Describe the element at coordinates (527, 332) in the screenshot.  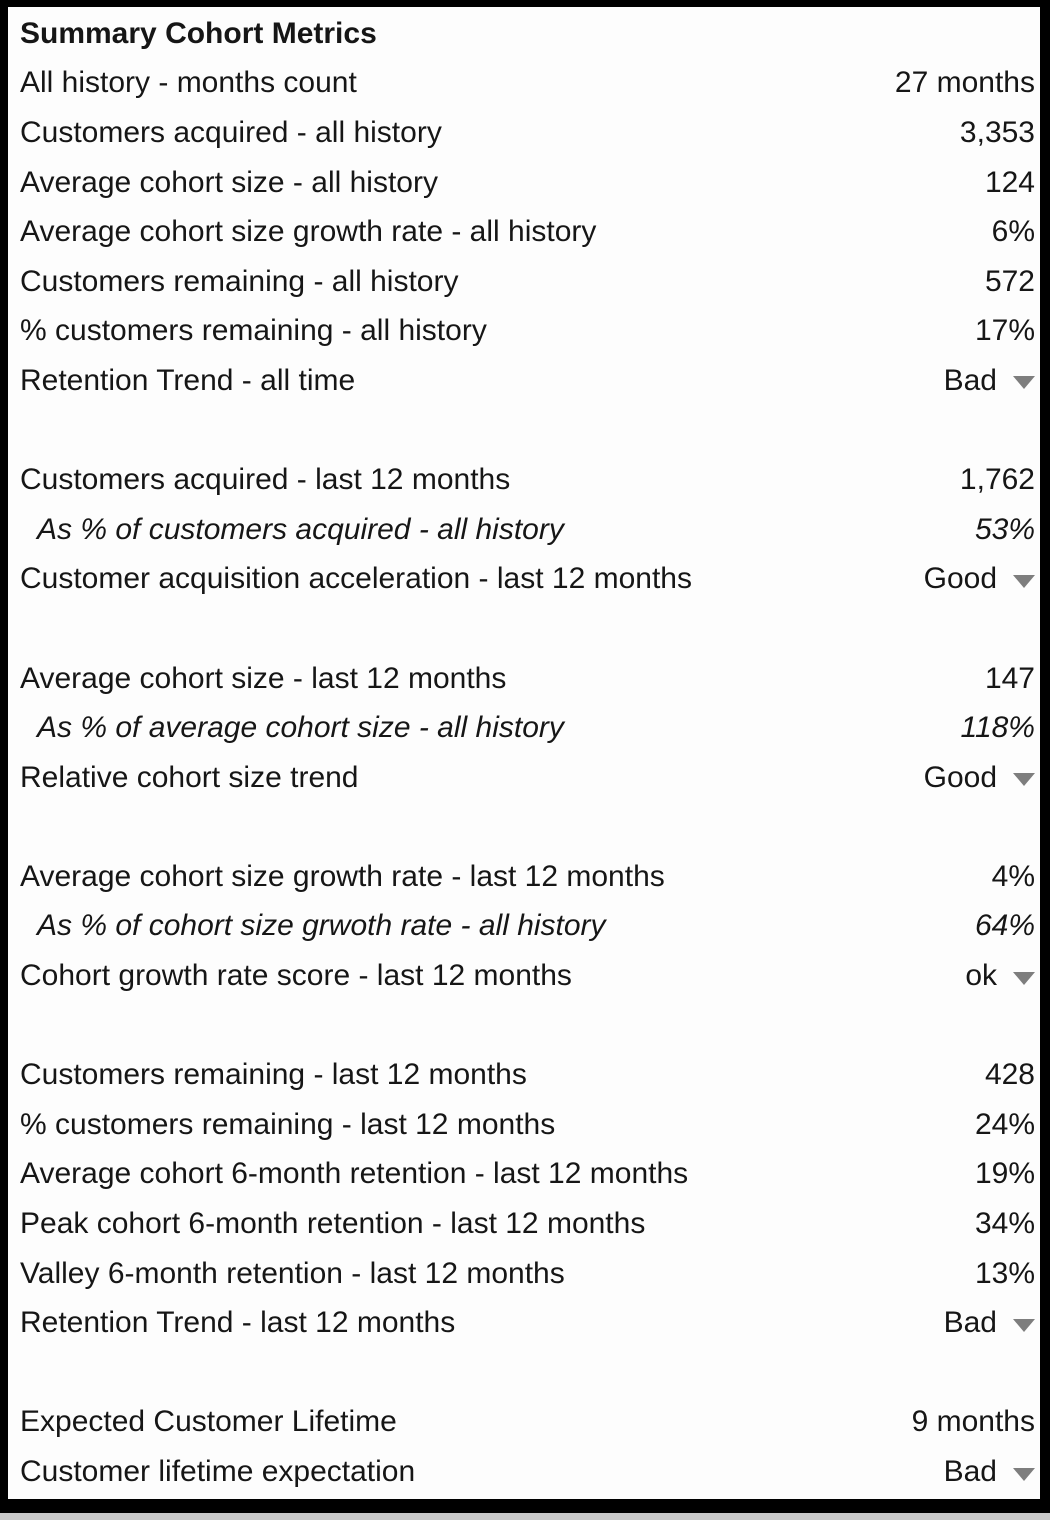
I see `table-row: % customers remaining - all history 17%` at that location.